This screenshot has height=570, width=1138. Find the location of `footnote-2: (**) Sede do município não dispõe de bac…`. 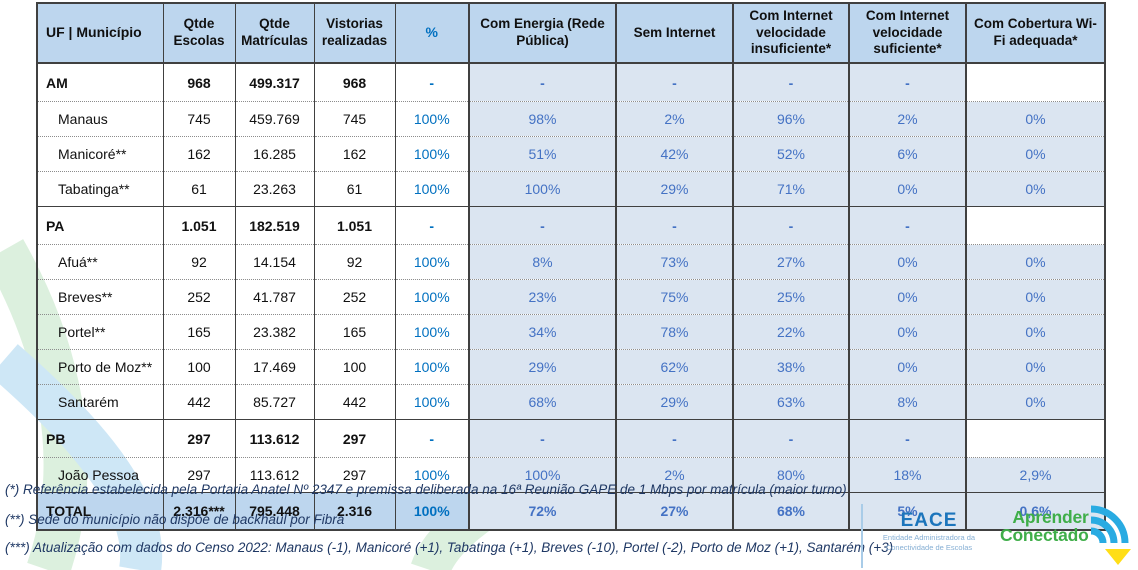

footnote-2: (**) Sede do município não dispõe de bac… is located at coordinates (175, 519).